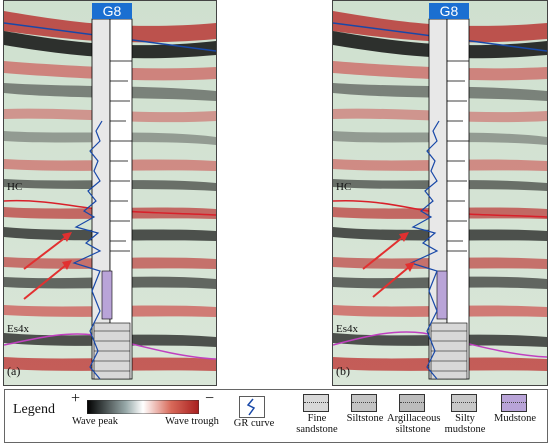  I want to click on lithology-label: Silty mudstone, so click(465, 424).